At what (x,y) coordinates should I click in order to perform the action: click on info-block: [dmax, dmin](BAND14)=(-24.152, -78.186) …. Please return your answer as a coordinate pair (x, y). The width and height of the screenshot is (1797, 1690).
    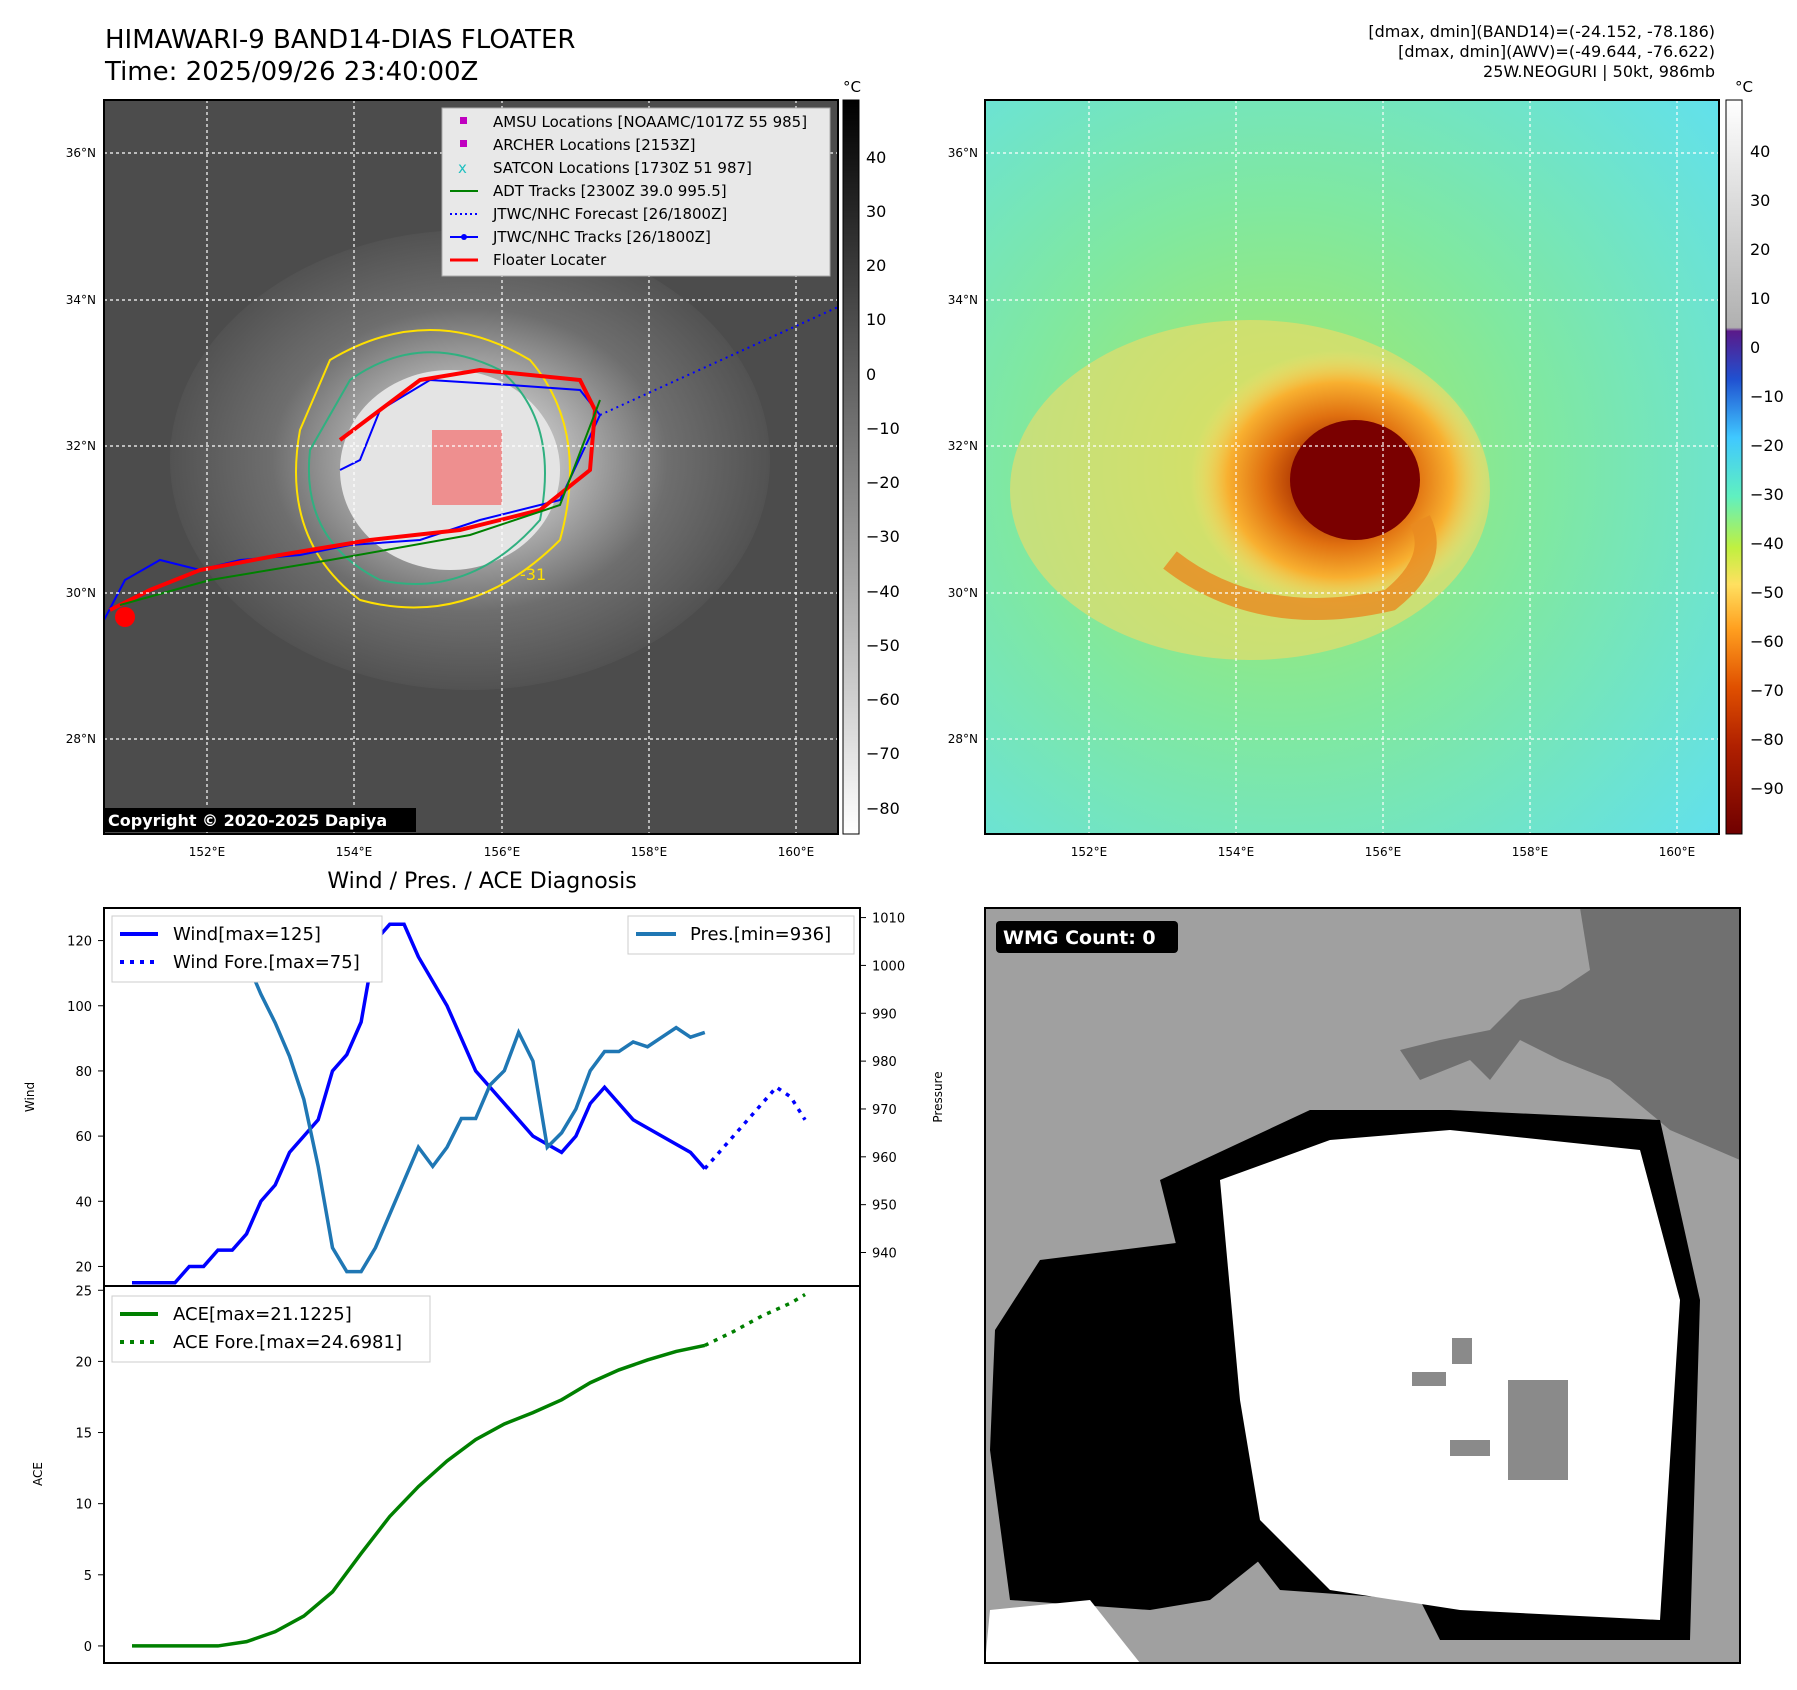
    Looking at the image, I should click on (1541, 52).